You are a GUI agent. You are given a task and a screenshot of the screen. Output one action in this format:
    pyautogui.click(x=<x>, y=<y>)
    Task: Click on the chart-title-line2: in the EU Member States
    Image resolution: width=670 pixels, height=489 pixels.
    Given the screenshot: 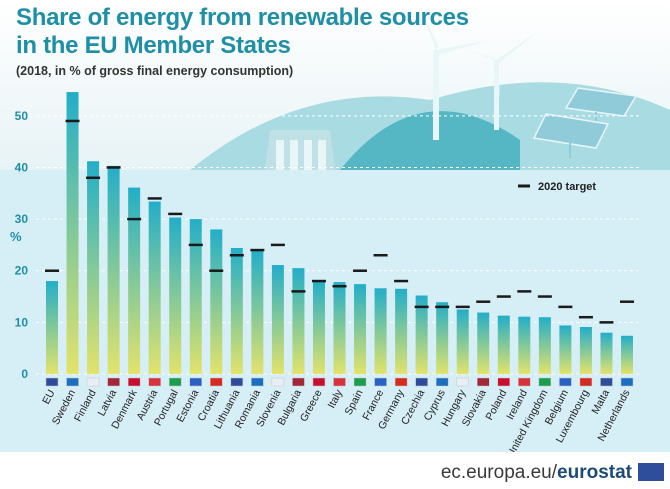 What is the action you would take?
    pyautogui.click(x=153, y=45)
    